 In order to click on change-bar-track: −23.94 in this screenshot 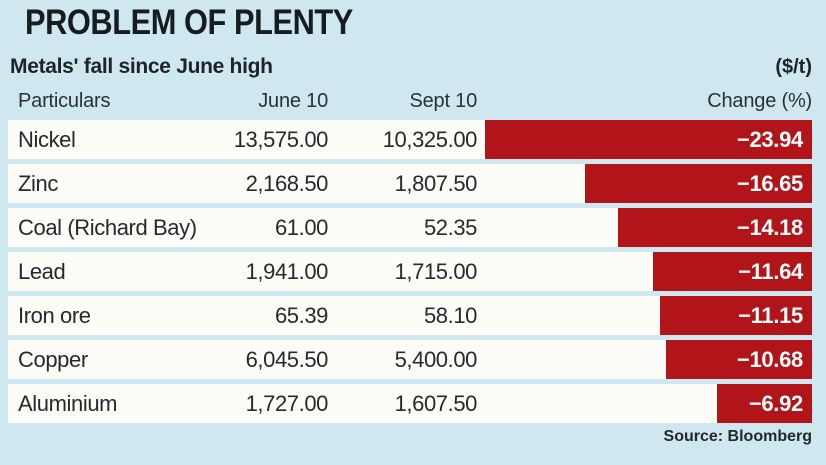, I will do `click(644, 139)`.